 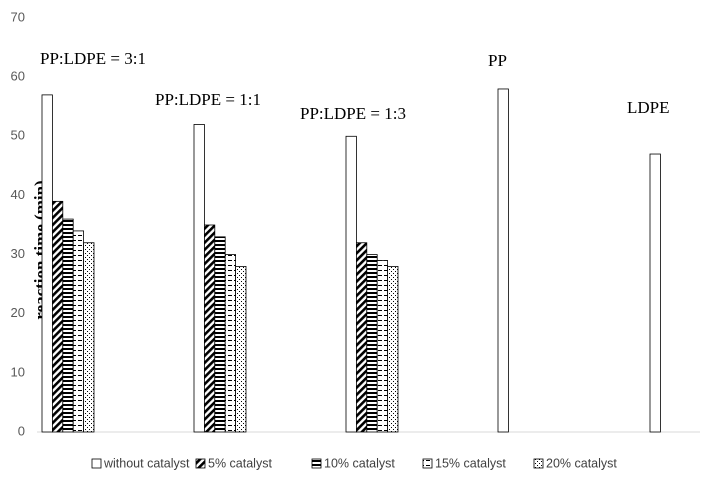 What do you see at coordinates (240, 463) in the screenshot?
I see `legend-label: 5% catalyst` at bounding box center [240, 463].